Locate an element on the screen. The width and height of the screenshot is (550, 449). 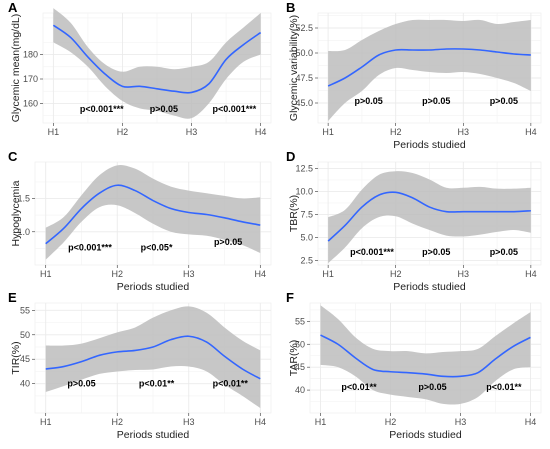
y-tick-label: 180 is located at coordinates (30, 55).